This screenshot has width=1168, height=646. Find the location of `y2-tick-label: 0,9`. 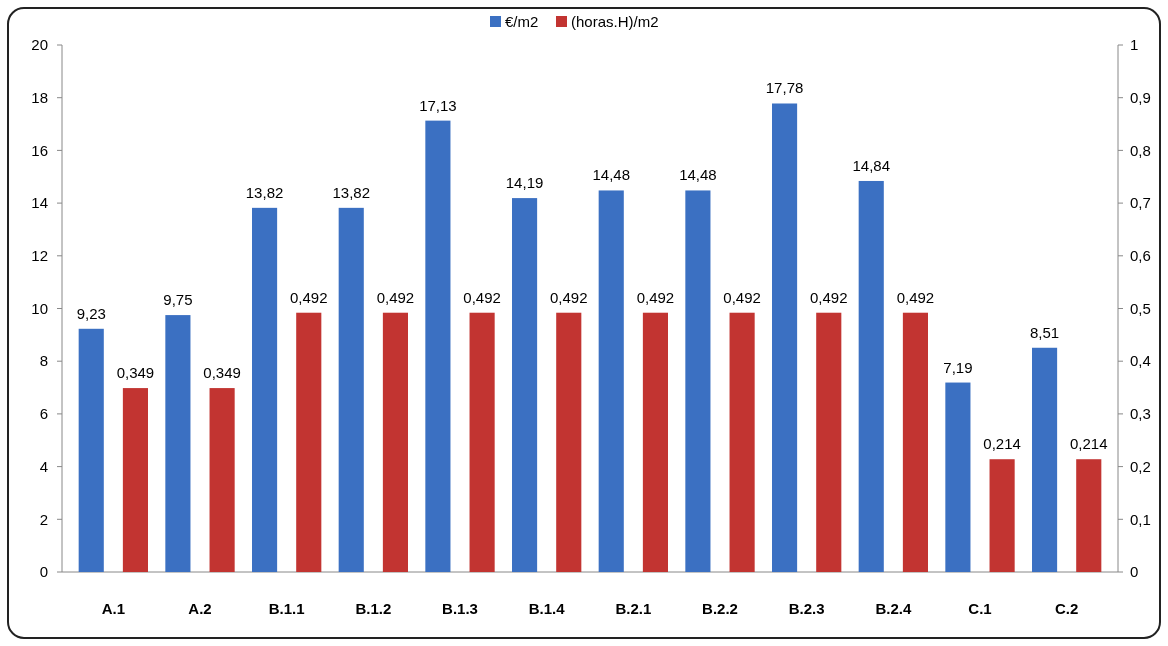

y2-tick-label: 0,9 is located at coordinates (1140, 97).